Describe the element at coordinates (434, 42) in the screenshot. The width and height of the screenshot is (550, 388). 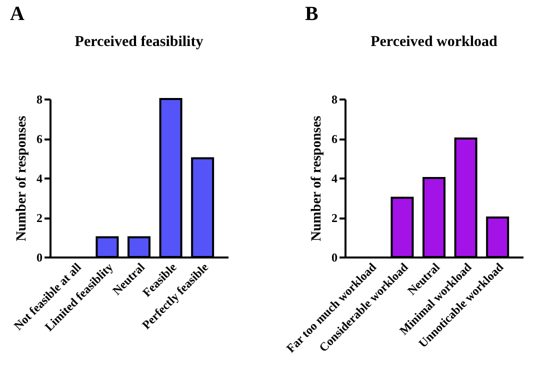
I see `chart-title: Perceived workload` at that location.